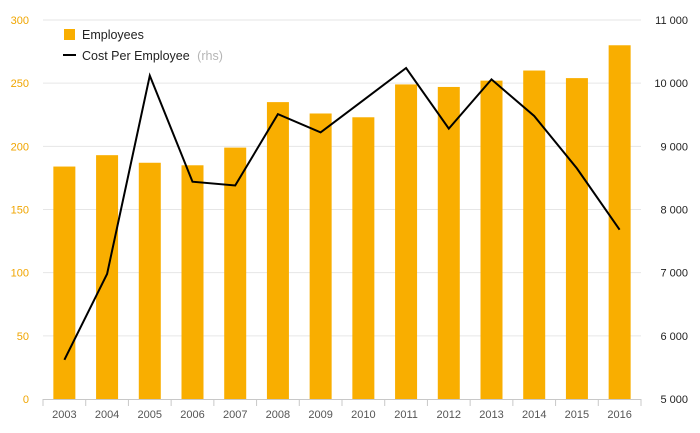 The image size is (700, 433). I want to click on left-axis: 0 50 100 150 200 250 300, so click(20, 210).